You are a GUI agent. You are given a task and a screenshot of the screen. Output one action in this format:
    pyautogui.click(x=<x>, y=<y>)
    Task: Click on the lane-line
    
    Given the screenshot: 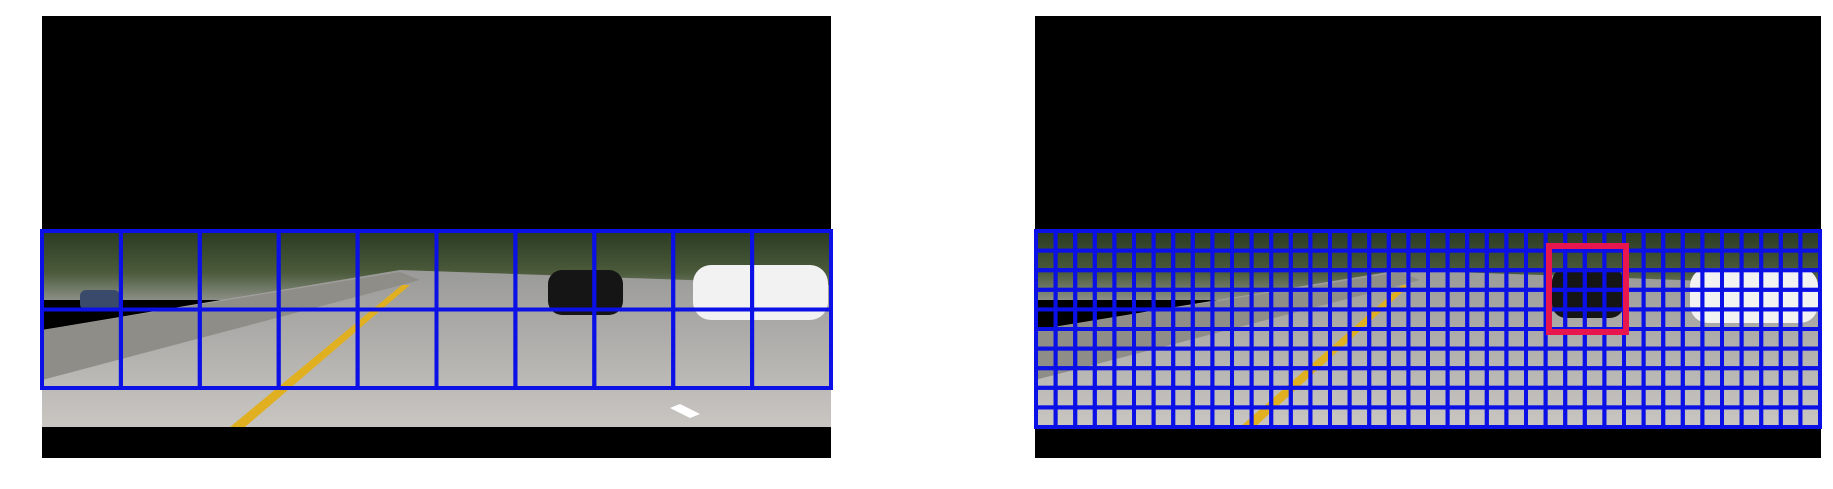 What is the action you would take?
    pyautogui.click(x=320, y=356)
    